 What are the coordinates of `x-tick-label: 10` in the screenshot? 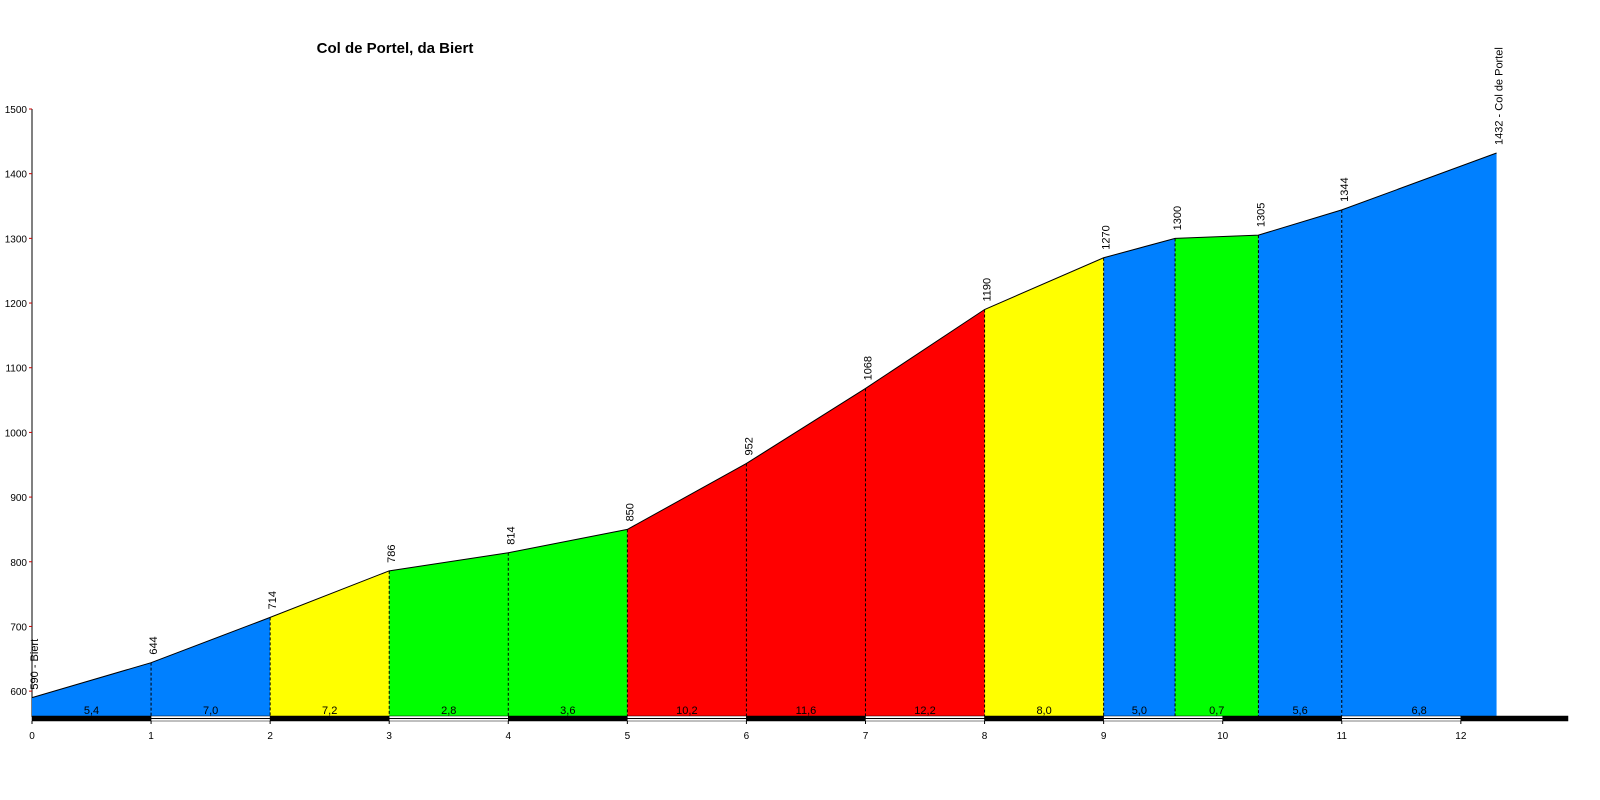 It's located at (1223, 736).